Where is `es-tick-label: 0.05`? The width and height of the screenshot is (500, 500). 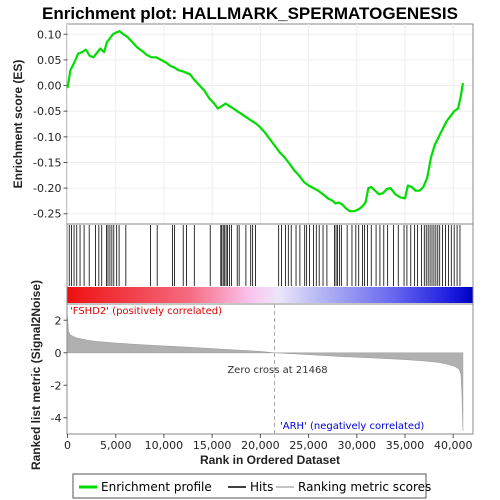 es-tick-label: 0.05 is located at coordinates (49, 60).